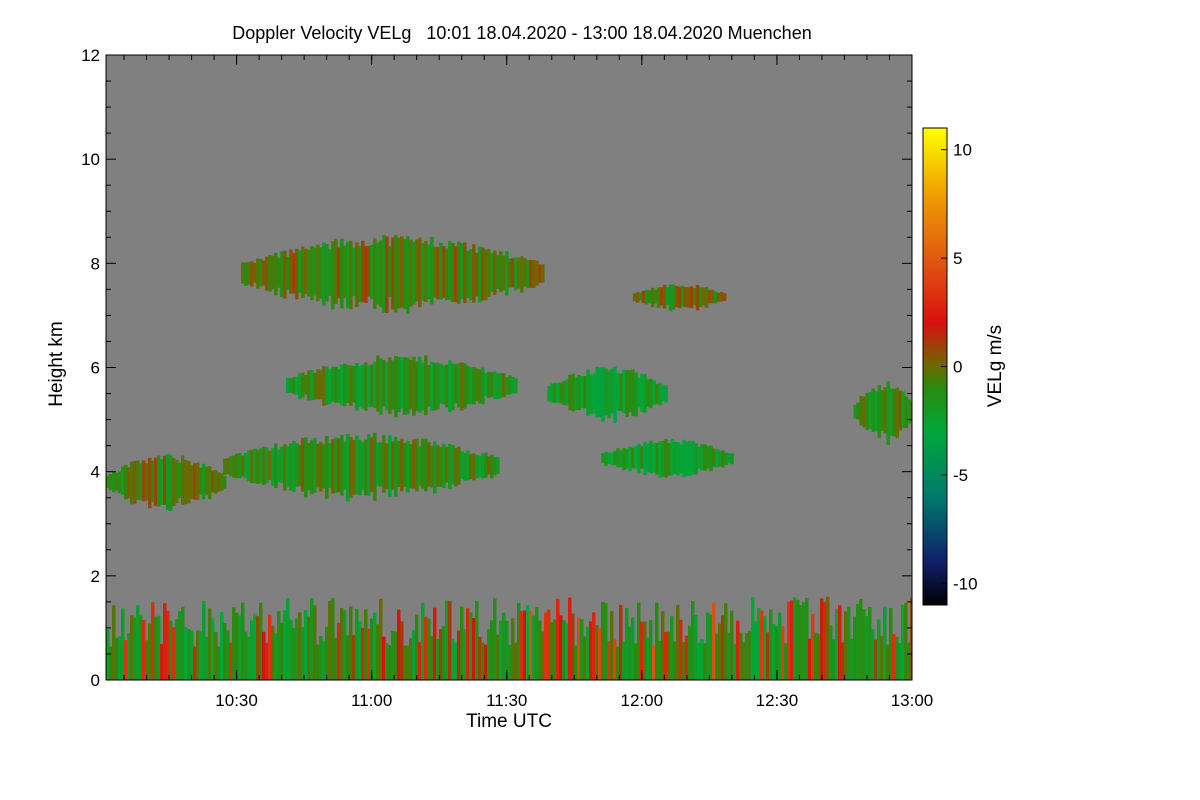 The image size is (1200, 800). I want to click on y-tick-label: 2, so click(95, 576).